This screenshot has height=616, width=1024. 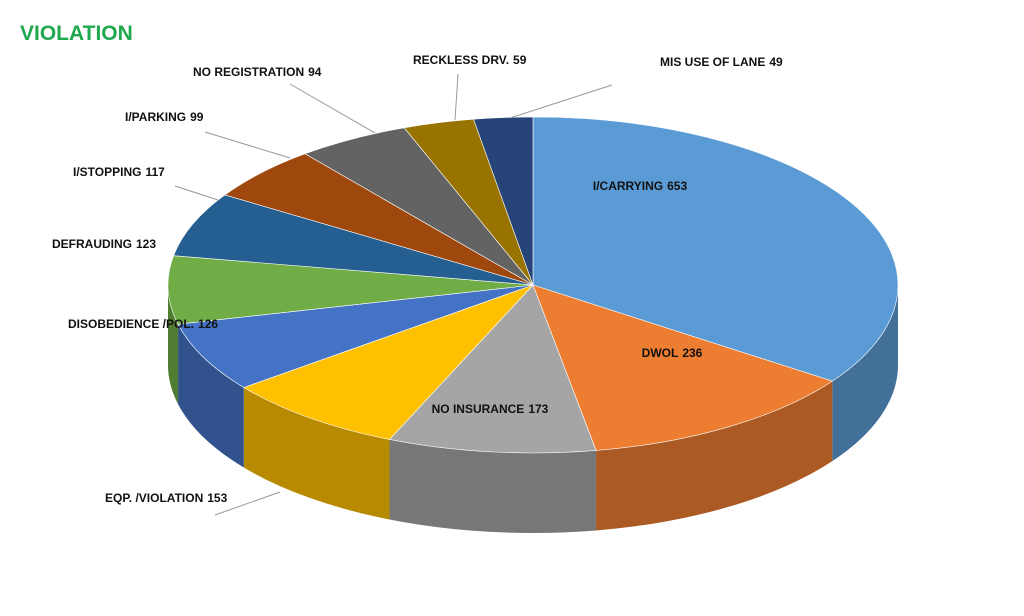 I want to click on label-value: 99, so click(x=197, y=117).